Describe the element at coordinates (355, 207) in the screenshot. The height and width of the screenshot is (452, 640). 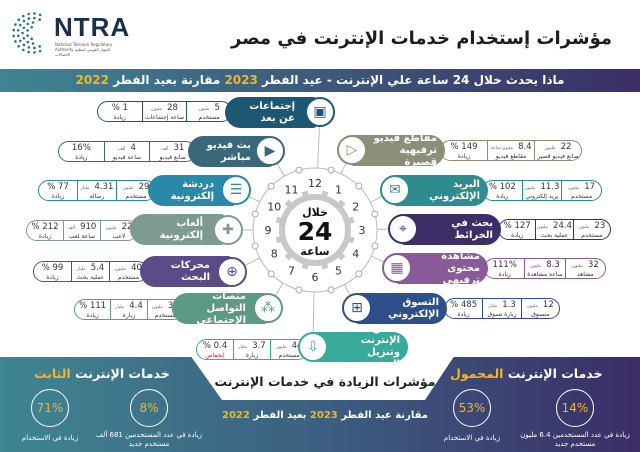
I see `hour-label: 2` at that location.